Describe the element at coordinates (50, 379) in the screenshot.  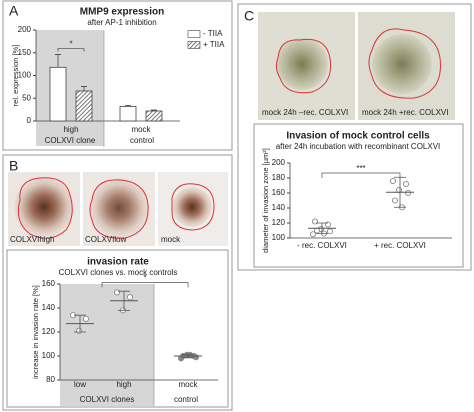
I see `y-tick-label: 80` at that location.